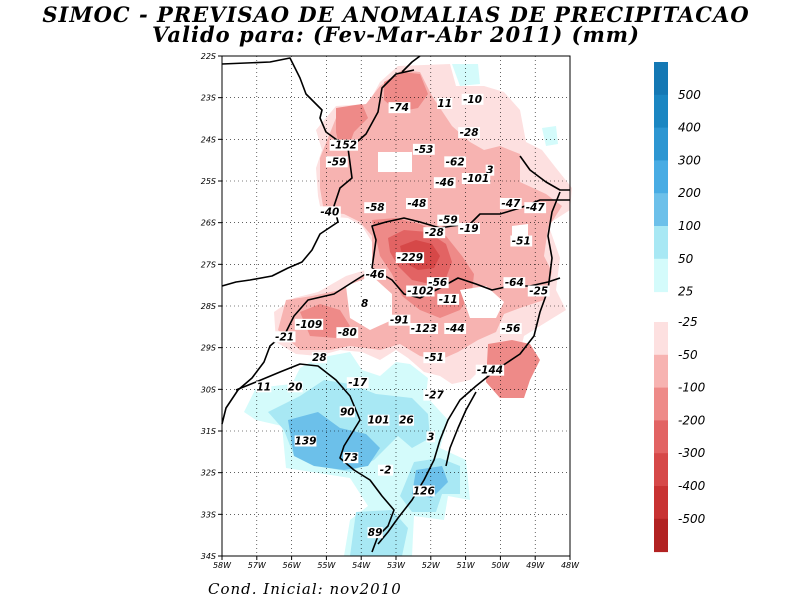  What do you see at coordinates (416, 204) in the screenshot?
I see `value-label: -48` at bounding box center [416, 204].